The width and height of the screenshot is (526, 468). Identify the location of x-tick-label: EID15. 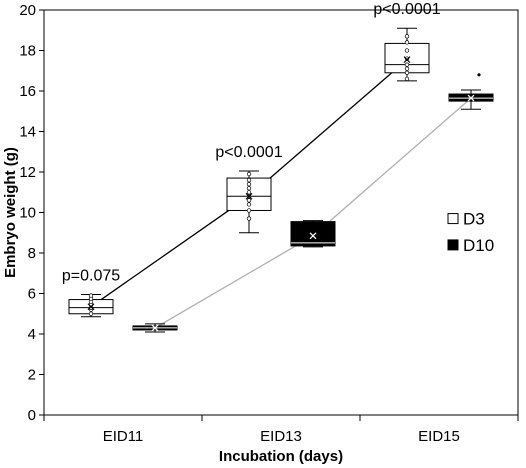
(439, 436).